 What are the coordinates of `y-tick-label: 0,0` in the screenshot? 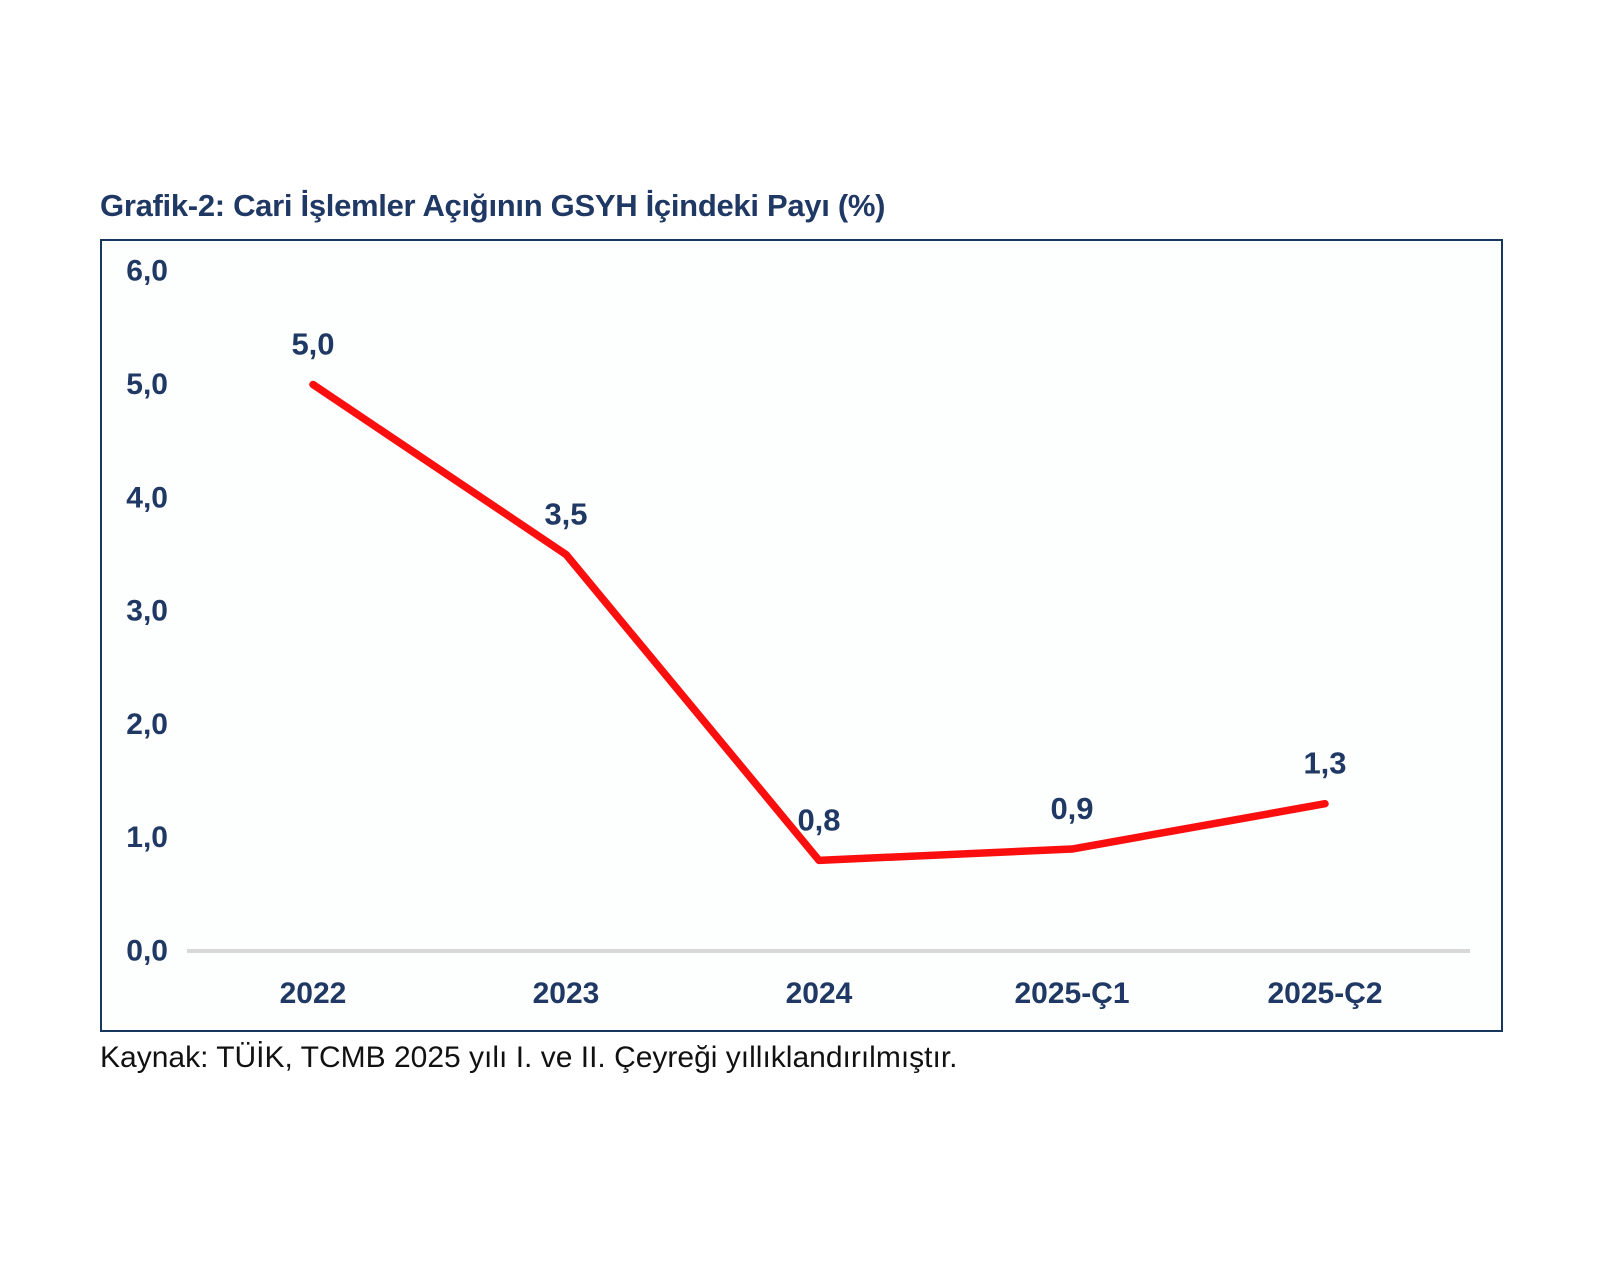 It's located at (147, 951).